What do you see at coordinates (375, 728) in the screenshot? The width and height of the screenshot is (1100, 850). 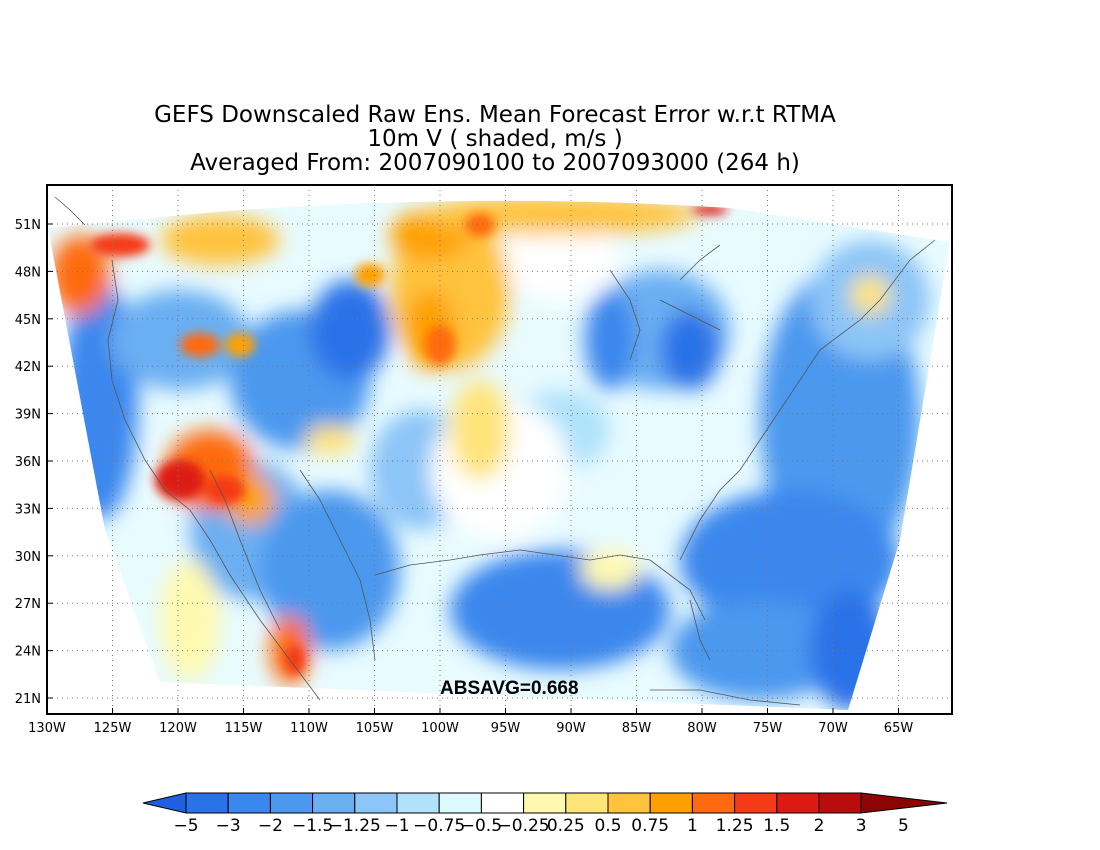 I see `lon-tick-label: 105W` at bounding box center [375, 728].